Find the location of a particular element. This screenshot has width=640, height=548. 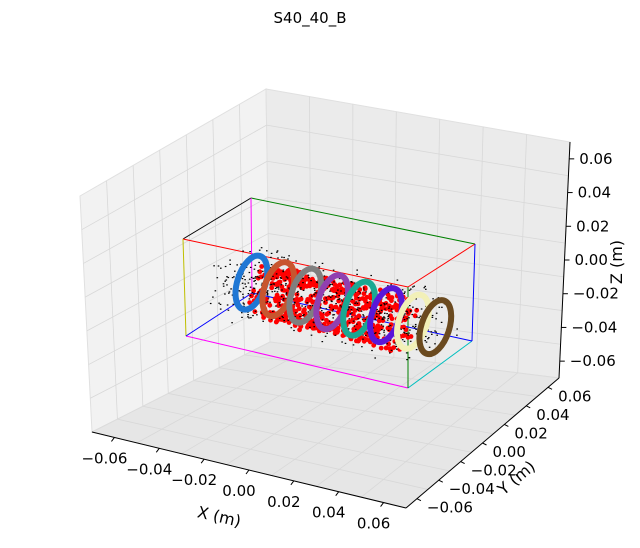

y-tick-mark is located at coordinates (506, 425).